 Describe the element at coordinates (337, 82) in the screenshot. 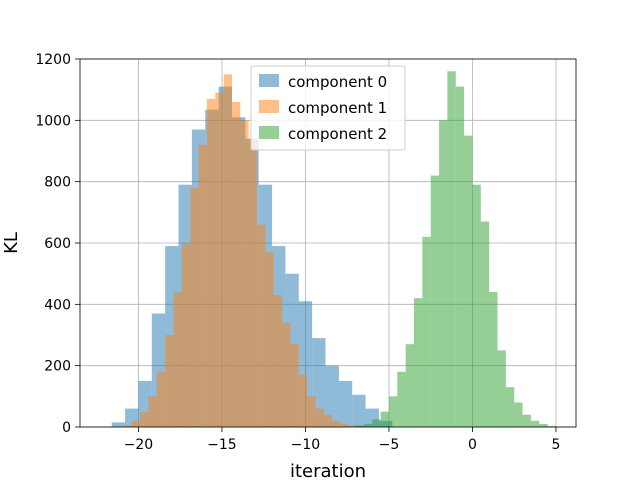

I see `legend-label: component 0` at that location.